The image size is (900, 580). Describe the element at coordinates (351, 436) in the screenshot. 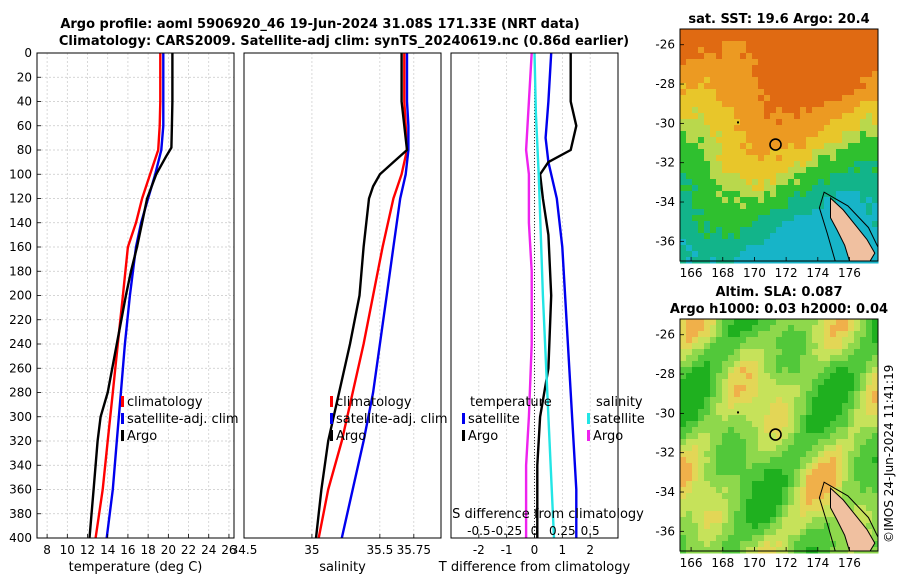

I see `legend-label: Argo` at that location.